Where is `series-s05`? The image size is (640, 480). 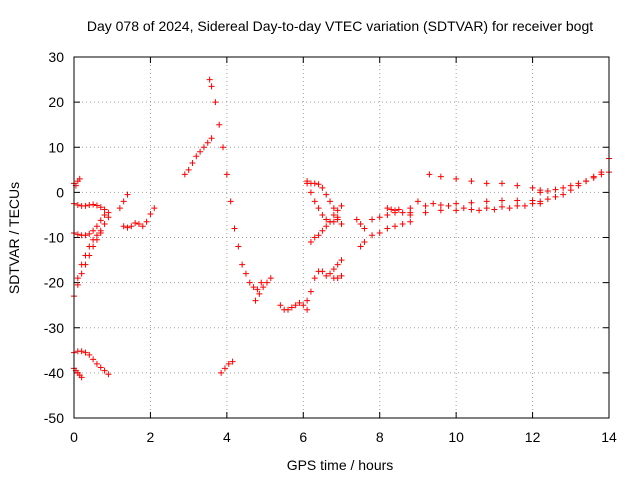
series-s05 is located at coordinates (93, 251).